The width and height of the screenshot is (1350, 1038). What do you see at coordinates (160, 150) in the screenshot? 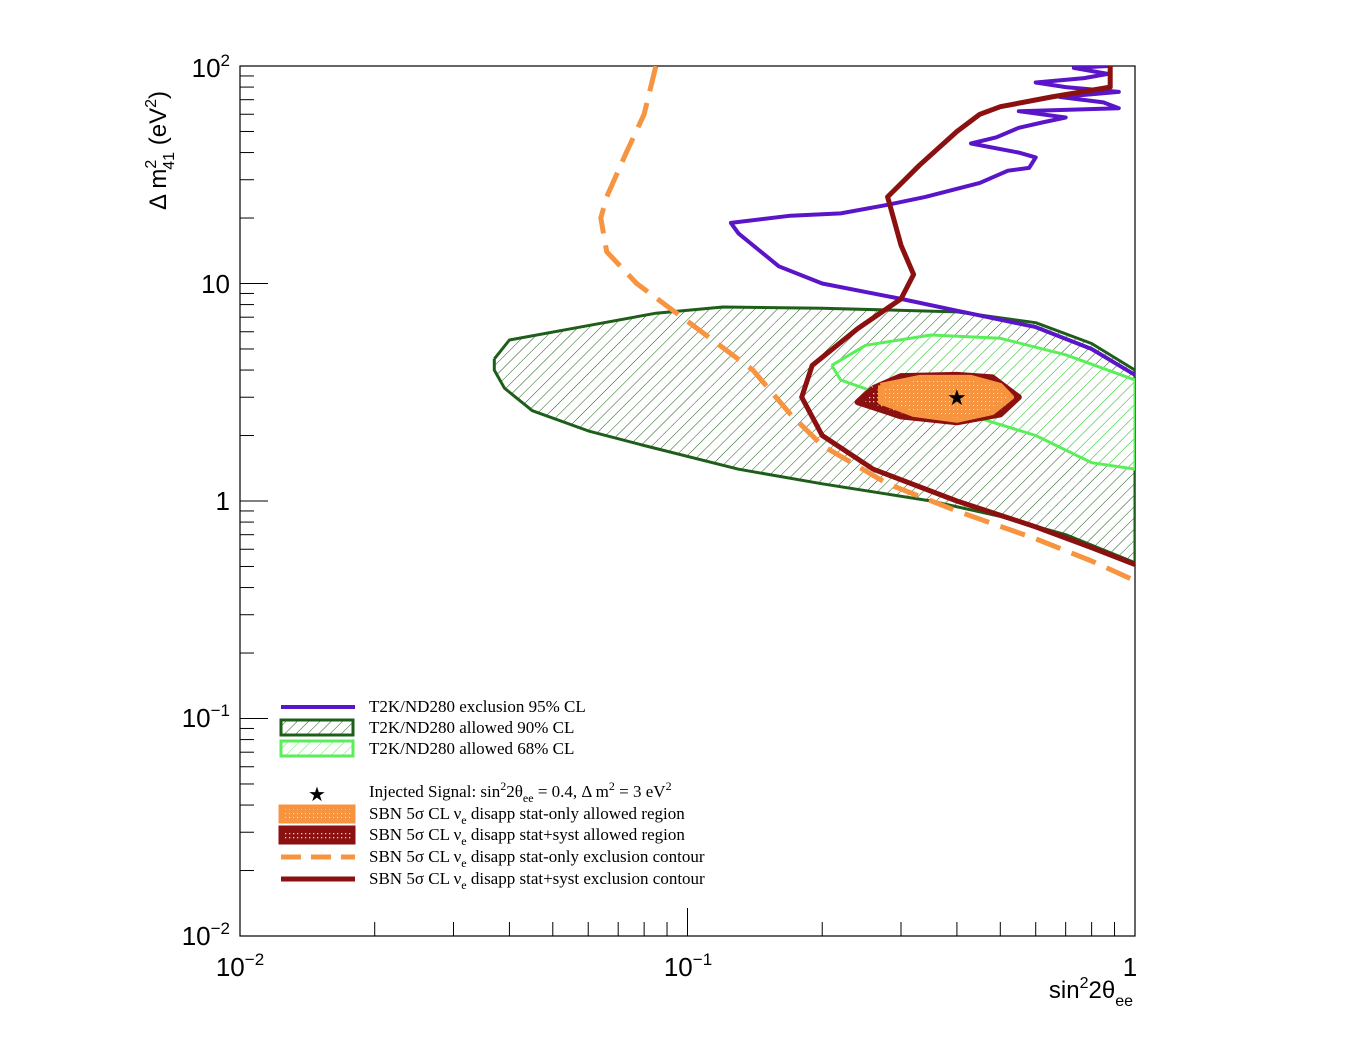
I see `y-axis-title: Δ m241 (eV2)` at bounding box center [160, 150].